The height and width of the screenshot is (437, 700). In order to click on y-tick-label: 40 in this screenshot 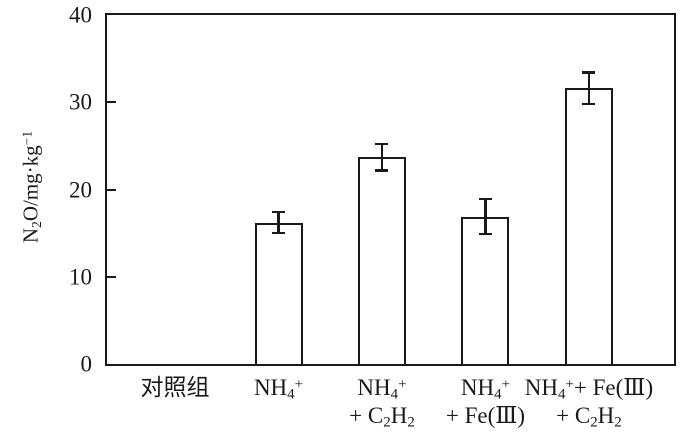, I will do `click(80, 15)`.